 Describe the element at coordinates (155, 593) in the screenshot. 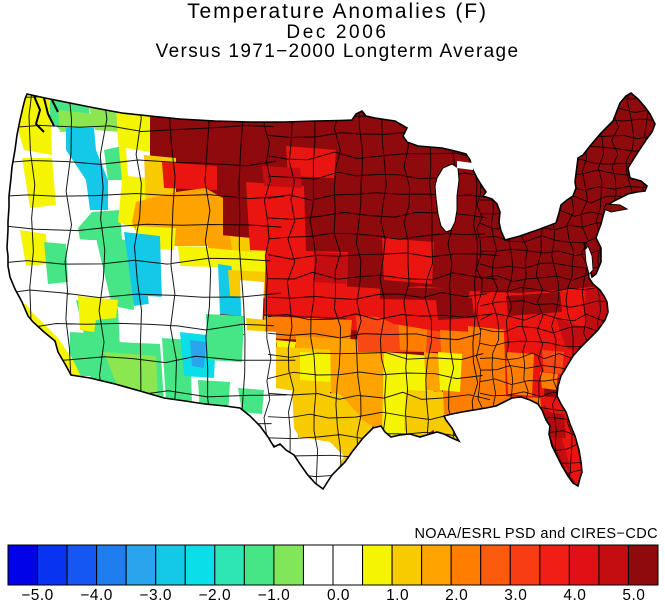

I see `svg-text: −3.0` at that location.